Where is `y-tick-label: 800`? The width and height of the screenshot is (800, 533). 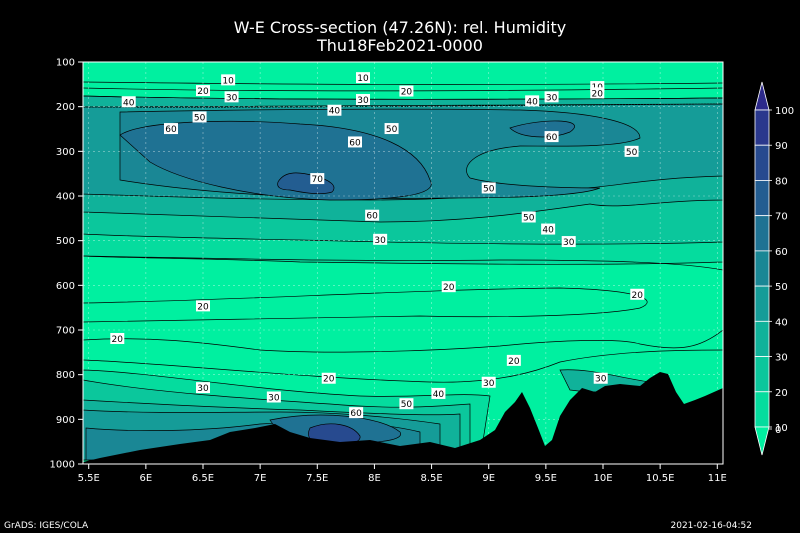 y-tick-label: 800 is located at coordinates (65, 375).